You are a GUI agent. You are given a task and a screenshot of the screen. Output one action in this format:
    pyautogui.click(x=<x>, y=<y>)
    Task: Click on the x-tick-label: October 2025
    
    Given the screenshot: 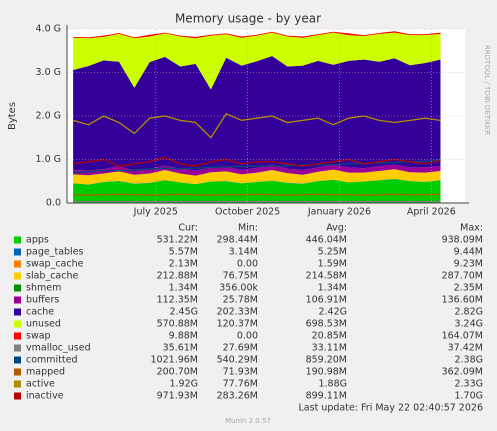 What is the action you would take?
    pyautogui.click(x=247, y=212)
    